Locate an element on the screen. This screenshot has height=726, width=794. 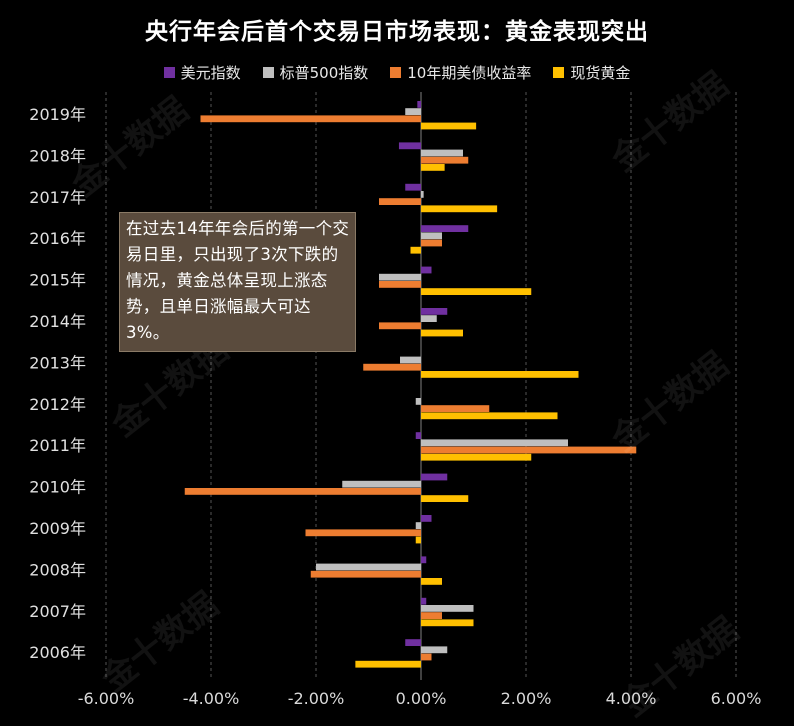
x-tick-label: 6.00% is located at coordinates (736, 698).